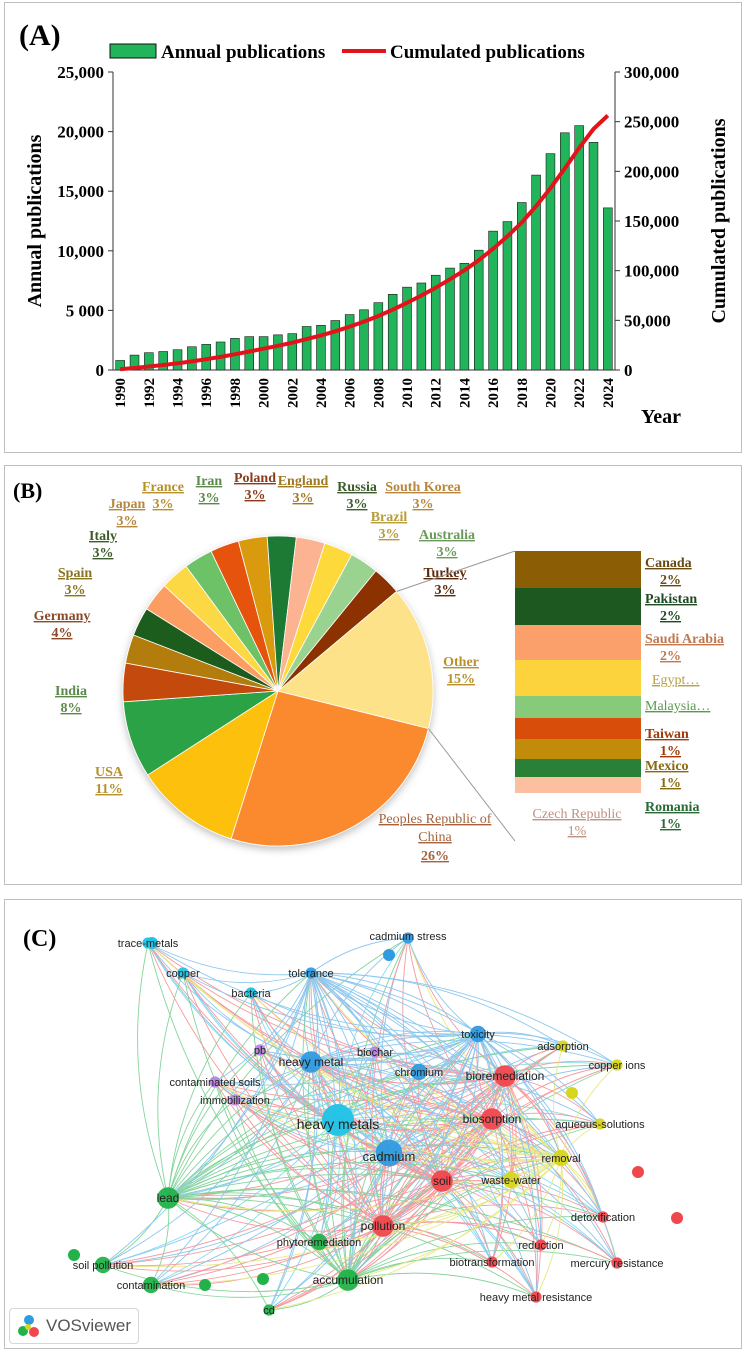 Image resolution: width=747 pixels, height=1357 pixels. What do you see at coordinates (251, 994) in the screenshot?
I see `network-label: bacteria` at bounding box center [251, 994].